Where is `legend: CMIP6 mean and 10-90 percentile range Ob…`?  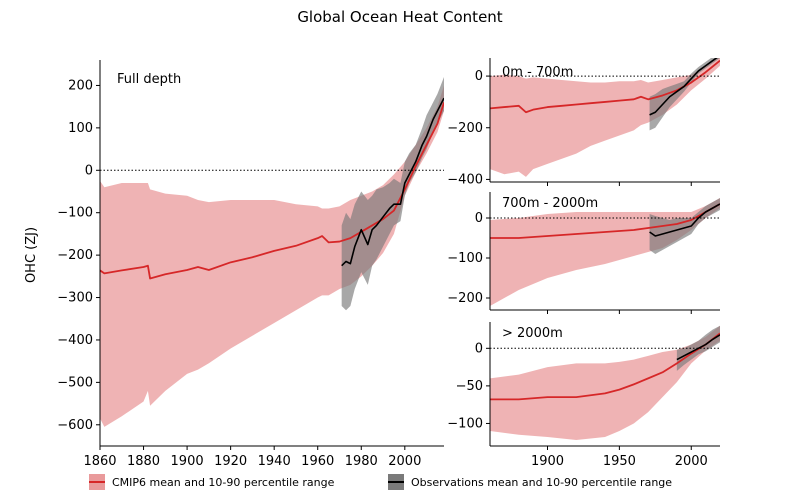 legend: CMIP6 mean and 10-90 percentile range Ob… is located at coordinates (380, 482).